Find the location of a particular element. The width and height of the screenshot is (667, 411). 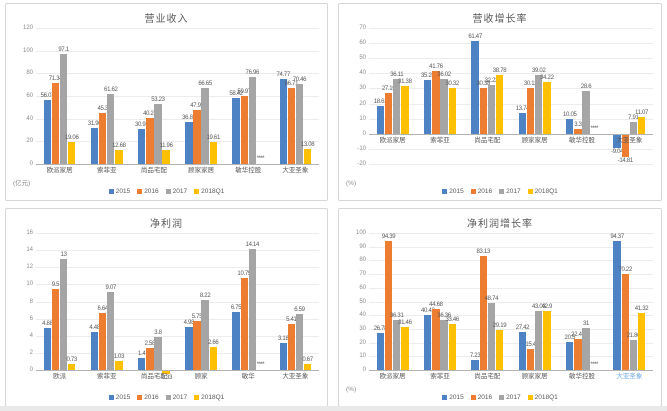

y-axis-tick-label: 0 is located at coordinates (31, 370).